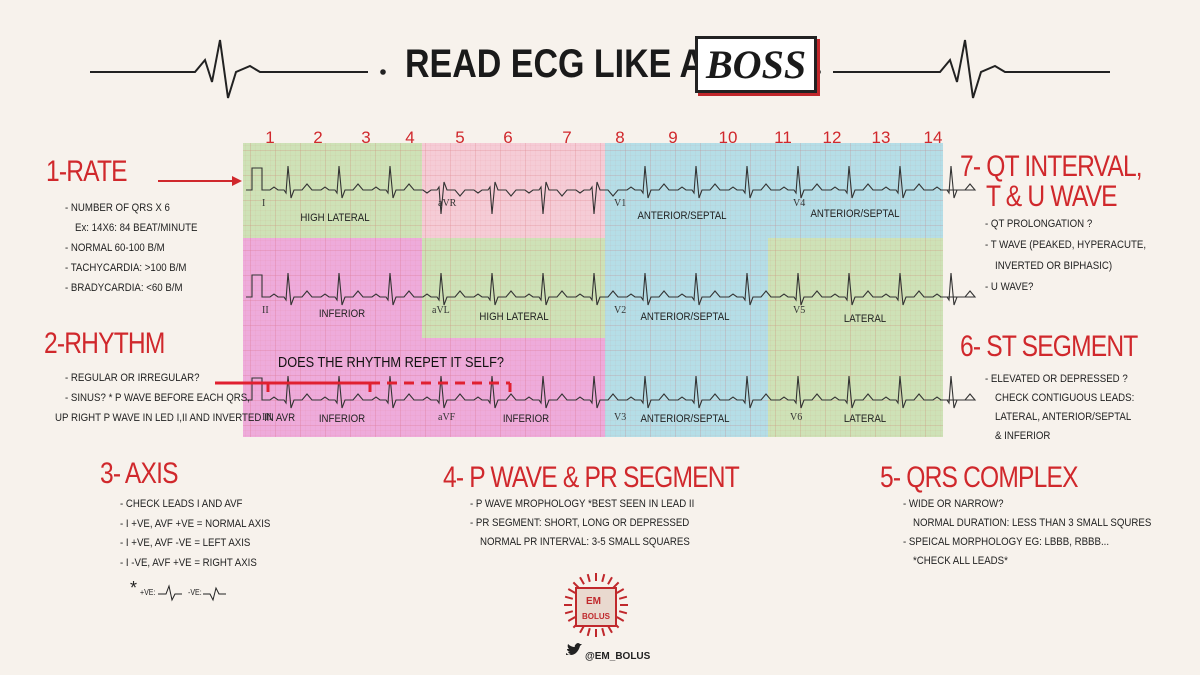 This screenshot has width=1200, height=675. What do you see at coordinates (508, 137) in the screenshot?
I see `beat-number: 6` at bounding box center [508, 137].